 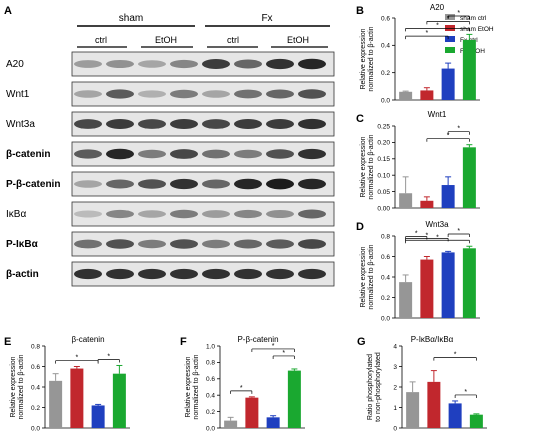 What do you see at coordinates (210, 379) in the screenshot?
I see `y-tick-label: 0.6` at bounding box center [210, 379].